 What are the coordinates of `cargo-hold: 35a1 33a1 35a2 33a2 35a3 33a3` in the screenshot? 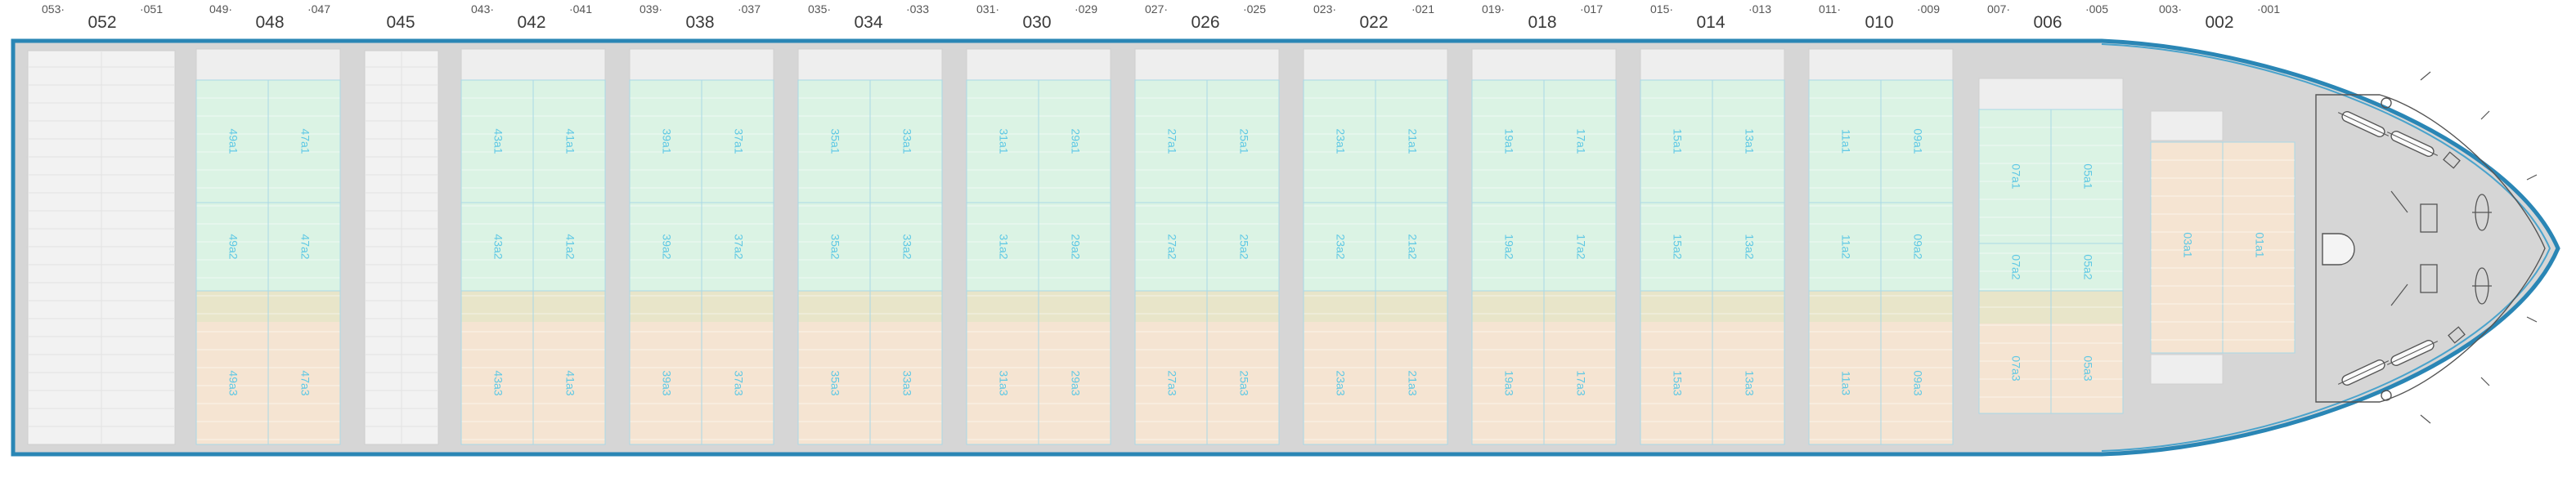 It's located at (870, 247).